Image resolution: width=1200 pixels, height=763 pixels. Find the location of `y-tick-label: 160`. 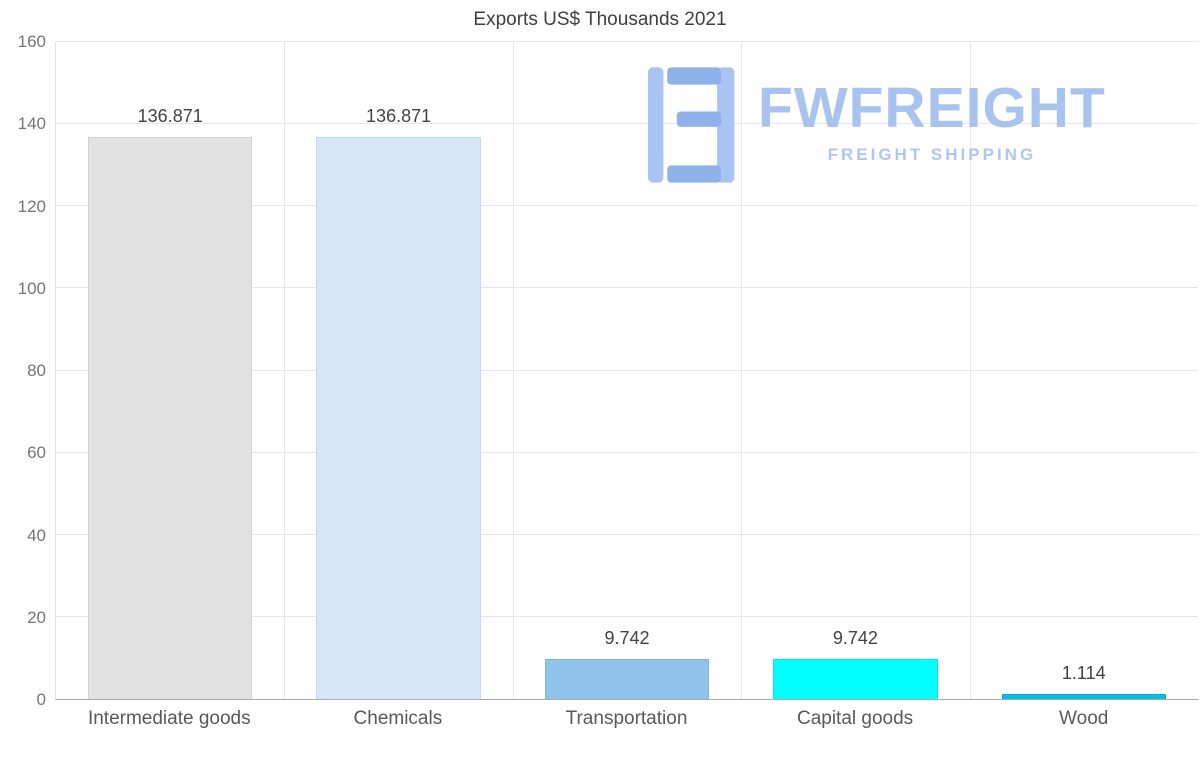

y-tick-label: 160 is located at coordinates (31, 41).